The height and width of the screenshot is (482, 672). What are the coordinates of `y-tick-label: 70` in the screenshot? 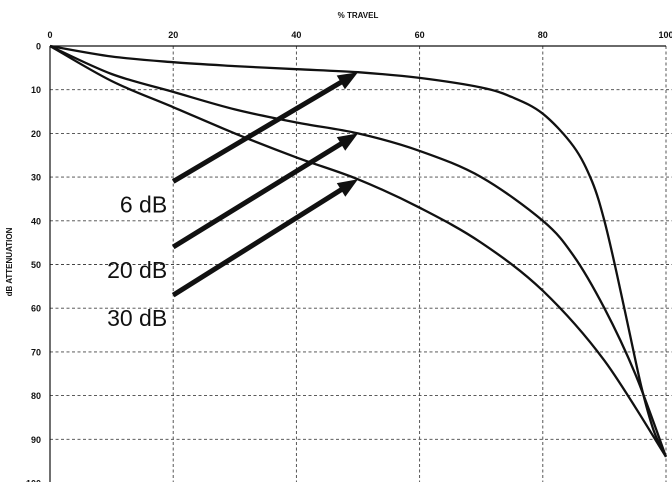 It's located at (36, 352).